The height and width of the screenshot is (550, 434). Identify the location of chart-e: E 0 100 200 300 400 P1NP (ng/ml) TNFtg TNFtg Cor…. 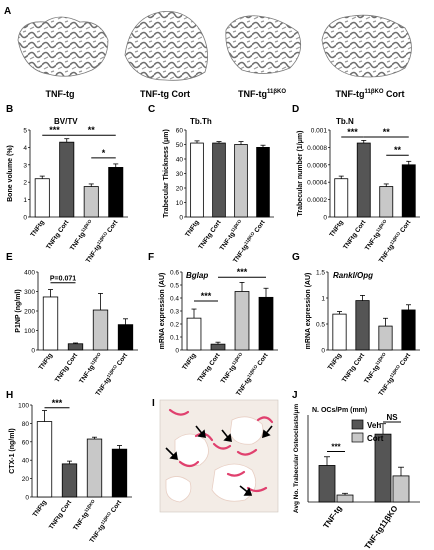
(72, 324).